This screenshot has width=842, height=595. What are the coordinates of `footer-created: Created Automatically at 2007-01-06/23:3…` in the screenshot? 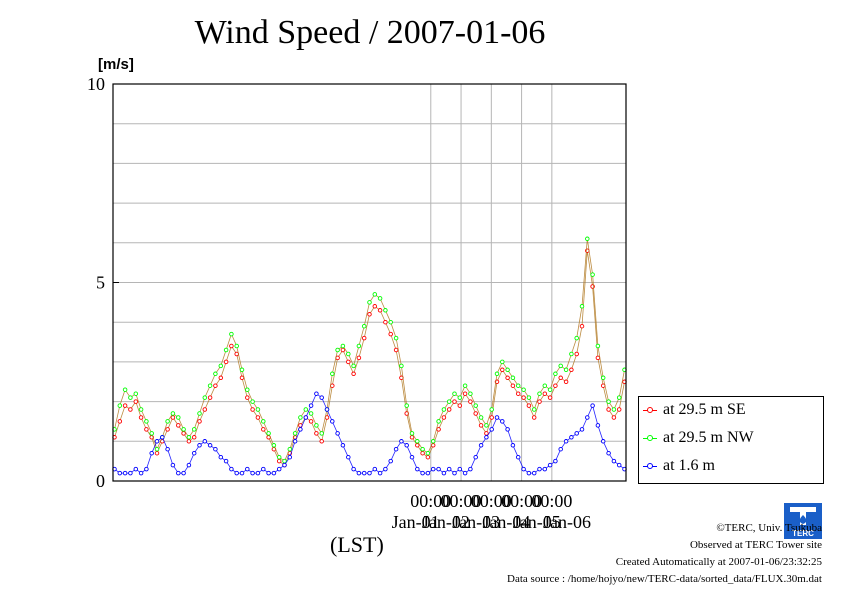 It's located at (718, 562).